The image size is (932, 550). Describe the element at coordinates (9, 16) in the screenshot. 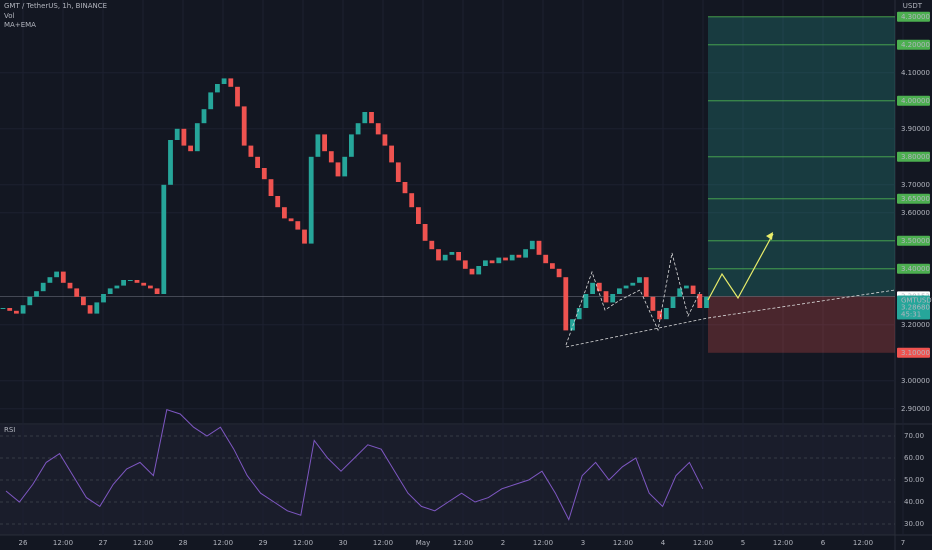

I see `volume-label: Vol` at that location.